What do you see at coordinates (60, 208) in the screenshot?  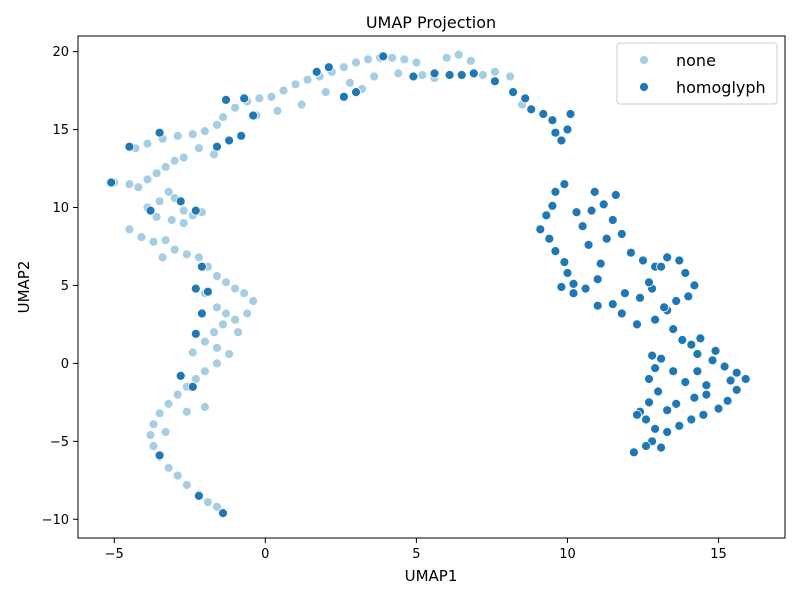 I see `y-tick-label: 10` at bounding box center [60, 208].